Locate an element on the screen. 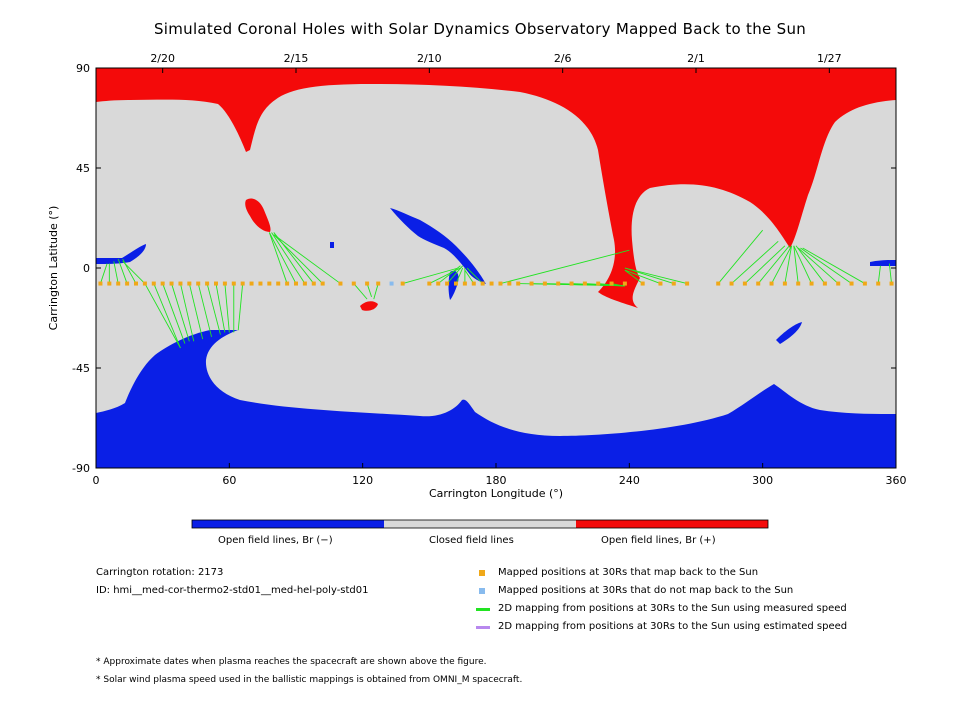 The image size is (960, 720). top-date-label: 2/20 is located at coordinates (162, 58).